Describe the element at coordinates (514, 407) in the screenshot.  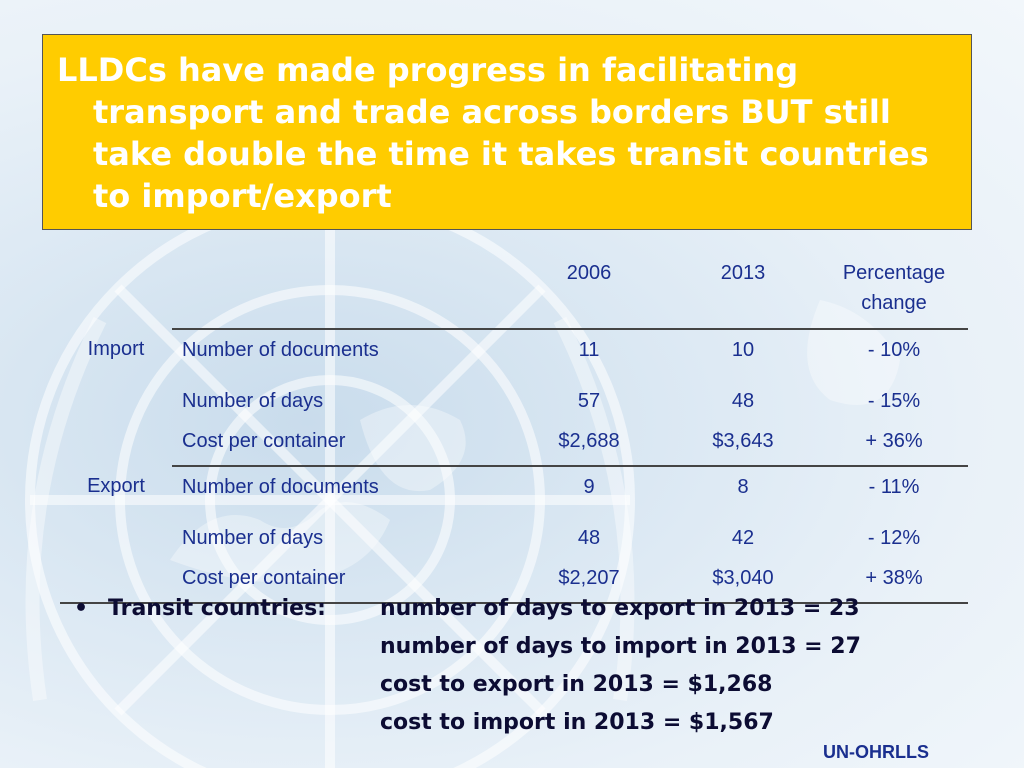
I see `table-row: Number of days 57 48 - 15%` at that location.